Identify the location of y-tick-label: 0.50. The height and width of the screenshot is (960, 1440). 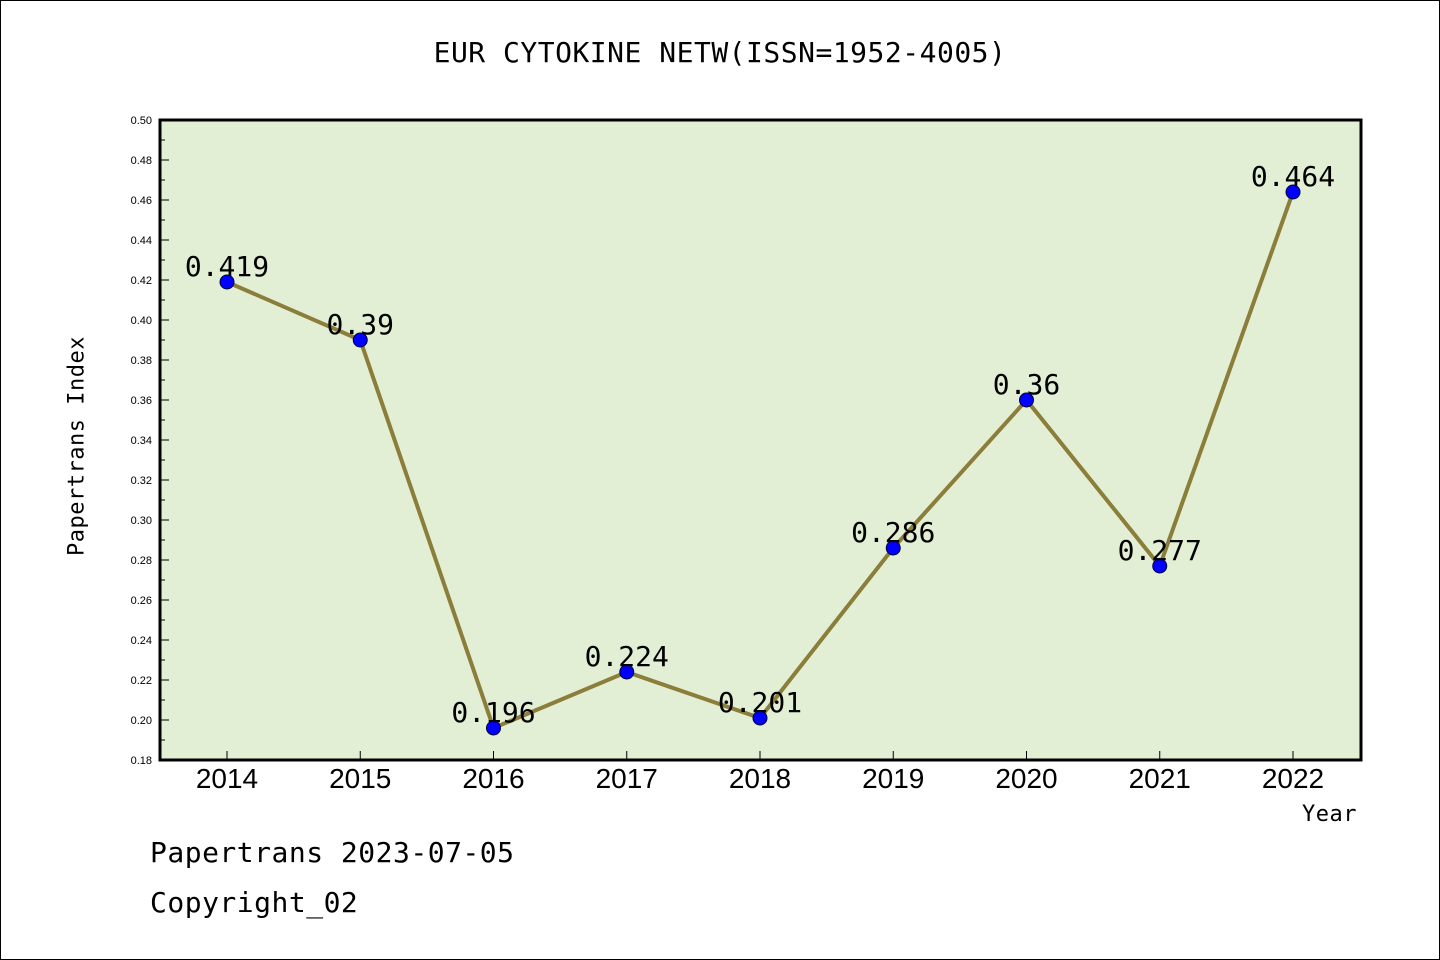
(141, 121).